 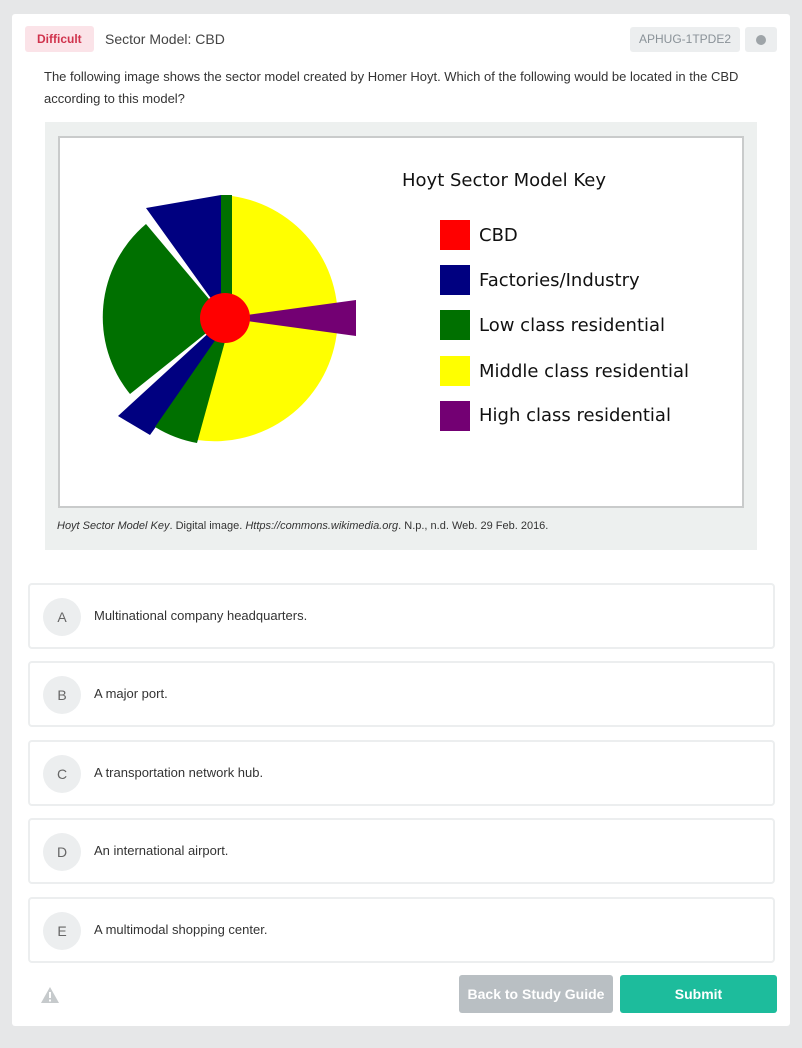 What do you see at coordinates (455, 280) in the screenshot?
I see `legend-swatch-factories` at bounding box center [455, 280].